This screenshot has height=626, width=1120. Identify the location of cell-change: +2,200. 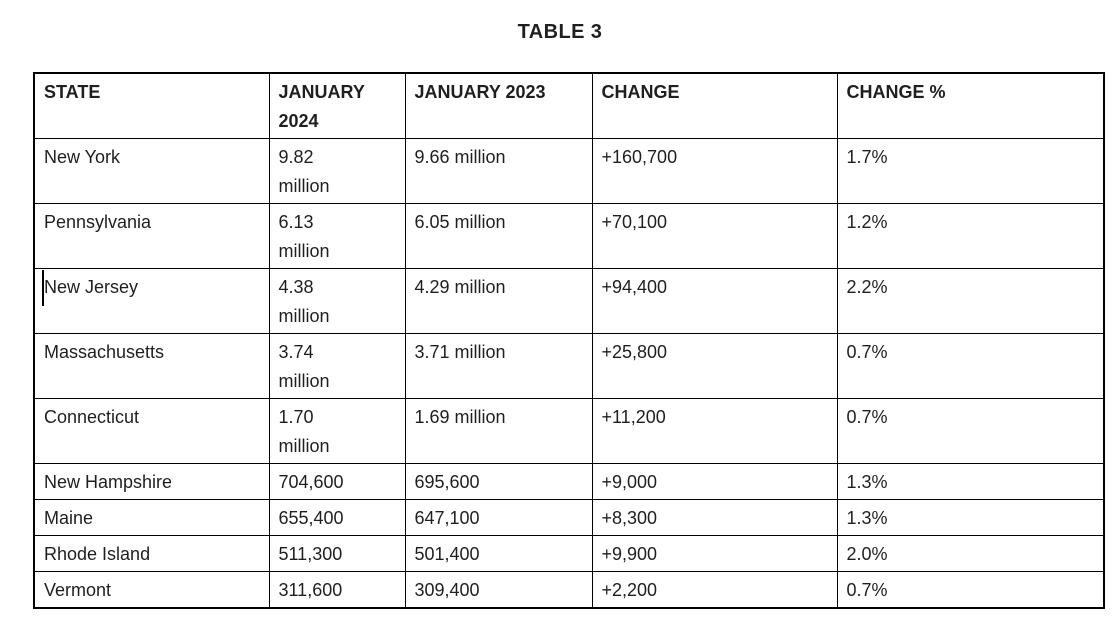
(714, 590).